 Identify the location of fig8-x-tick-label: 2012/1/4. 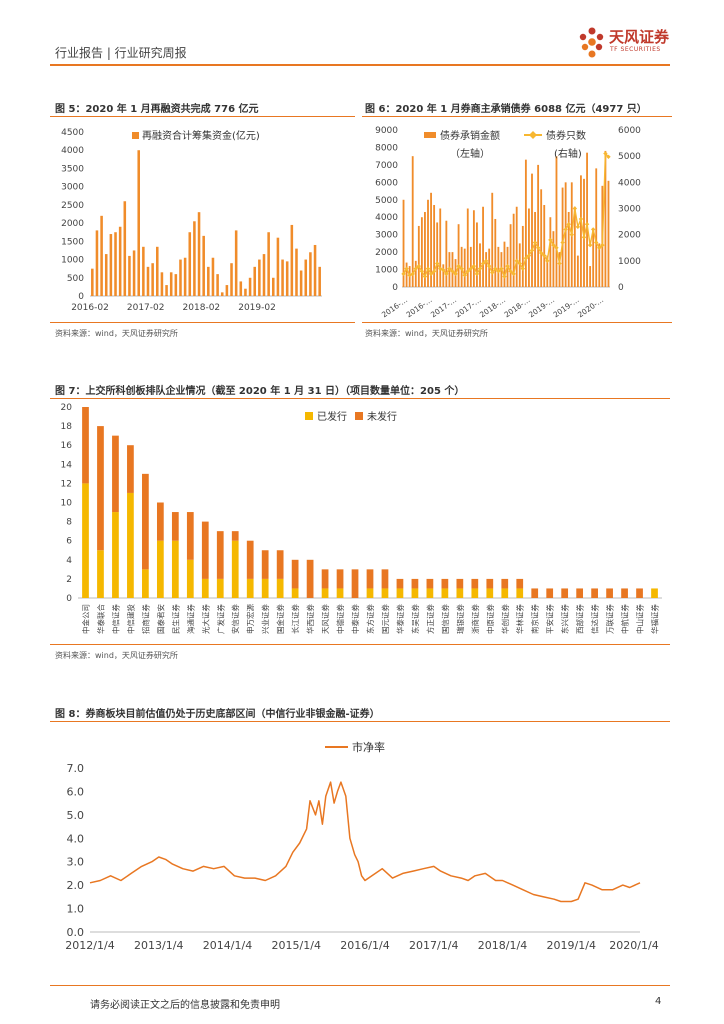
(89, 945).